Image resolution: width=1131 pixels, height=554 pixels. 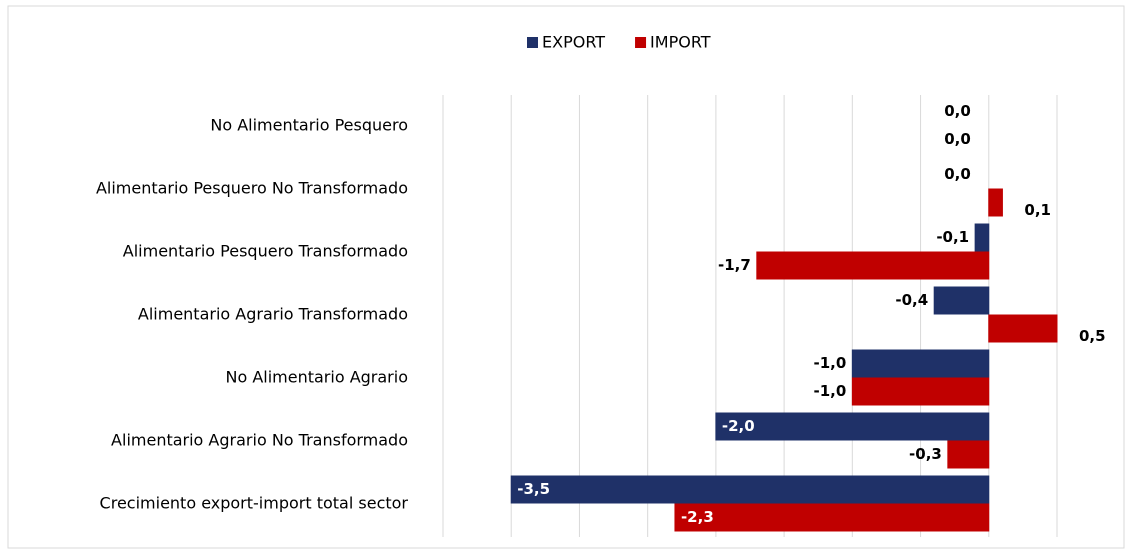 What do you see at coordinates (697, 517) in the screenshot?
I see `data-label: -2,3` at bounding box center [697, 517].